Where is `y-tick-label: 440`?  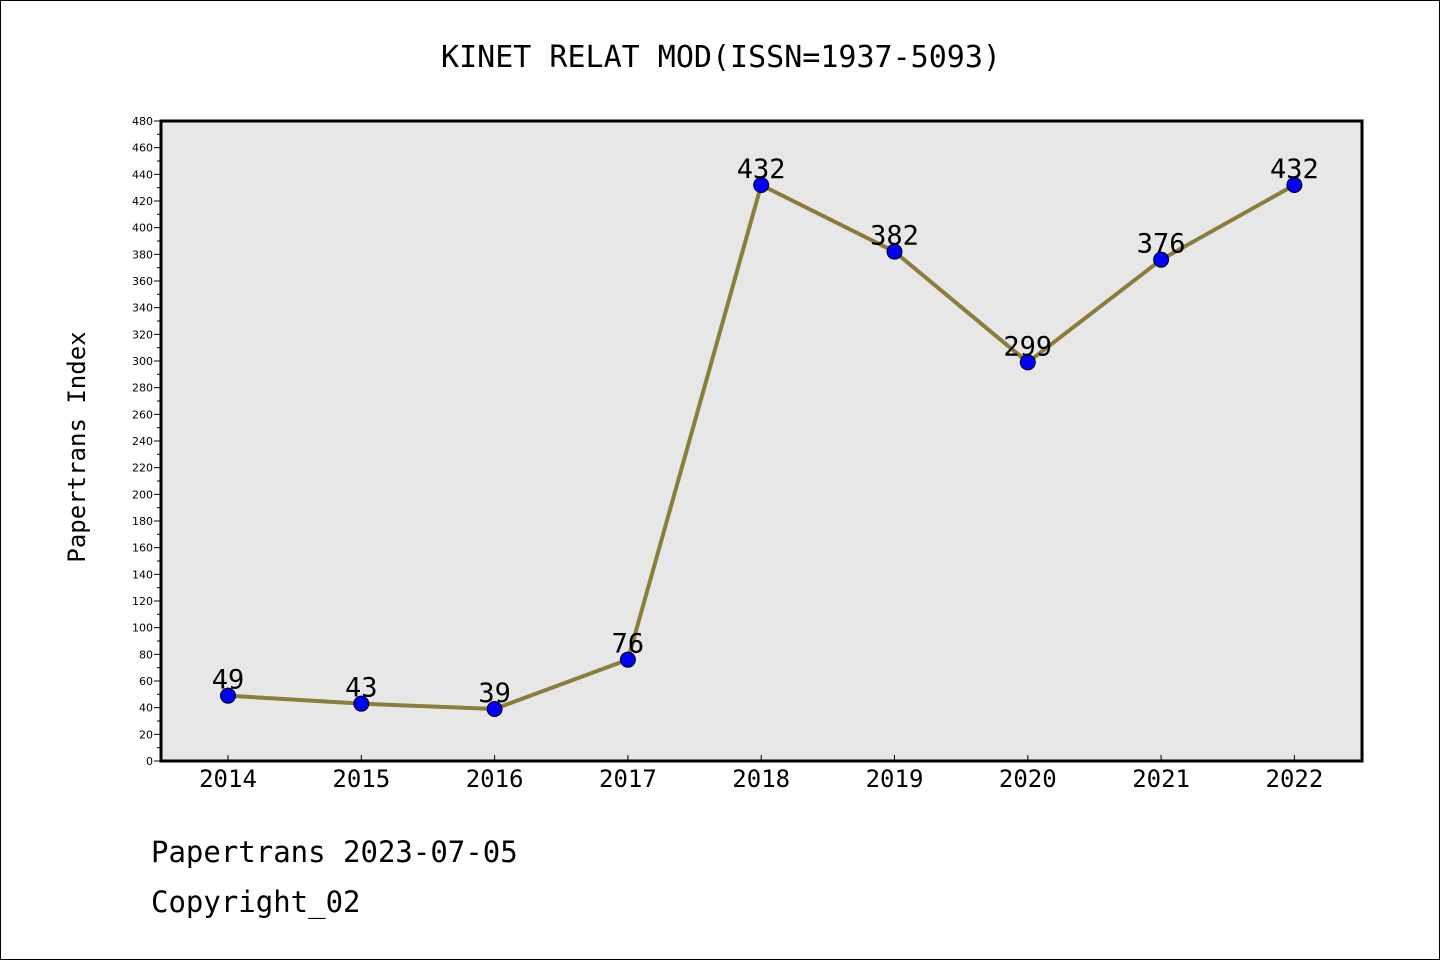
y-tick-label: 440 is located at coordinates (142, 174).